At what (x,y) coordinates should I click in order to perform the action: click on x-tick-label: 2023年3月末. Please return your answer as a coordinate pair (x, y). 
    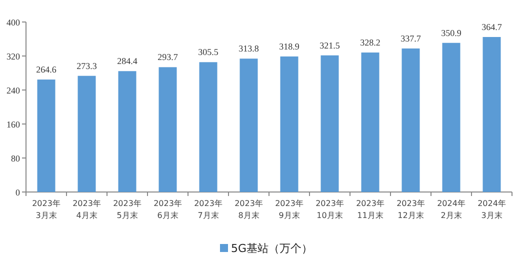
    Looking at the image, I should click on (46, 209).